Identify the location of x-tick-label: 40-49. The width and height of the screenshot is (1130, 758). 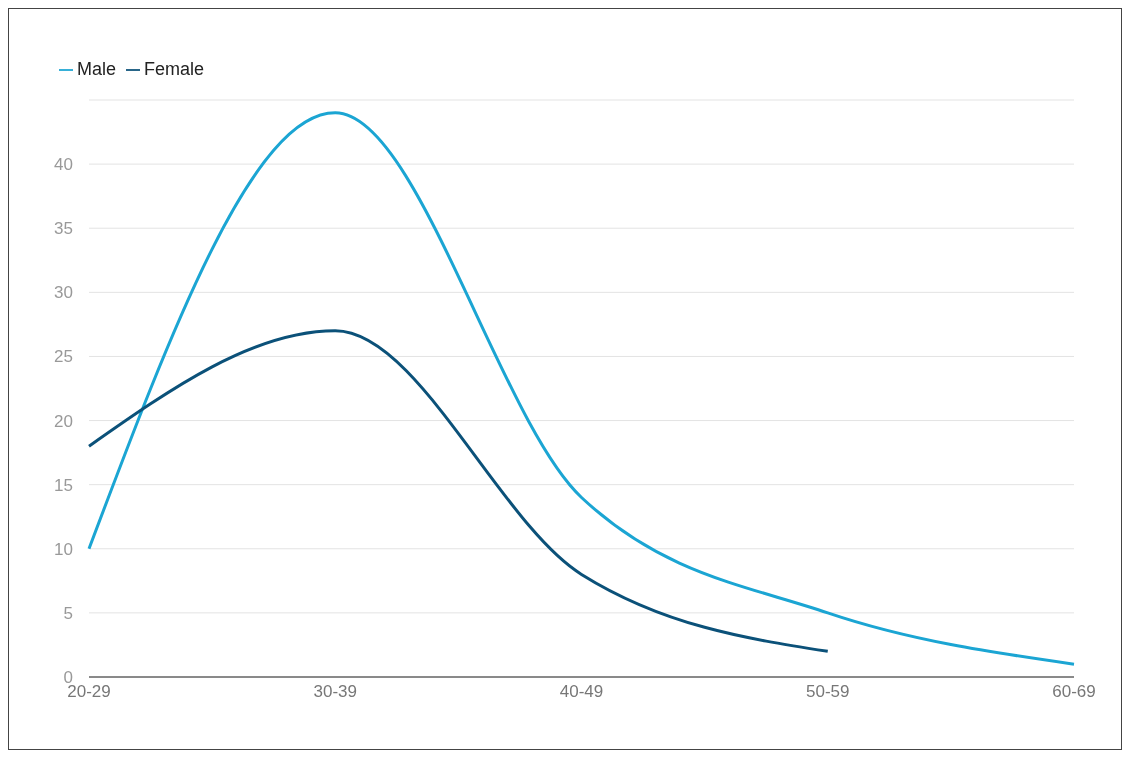
(581, 692).